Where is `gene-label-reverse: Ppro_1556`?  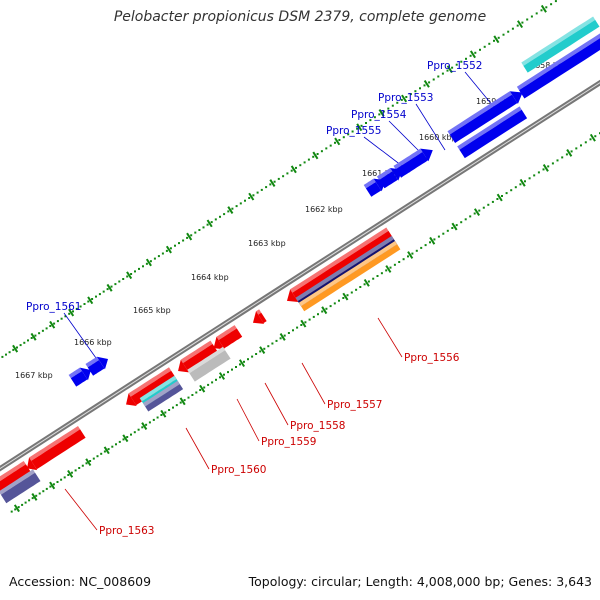
gene-label-reverse: Ppro_1556 is located at coordinates (432, 358).